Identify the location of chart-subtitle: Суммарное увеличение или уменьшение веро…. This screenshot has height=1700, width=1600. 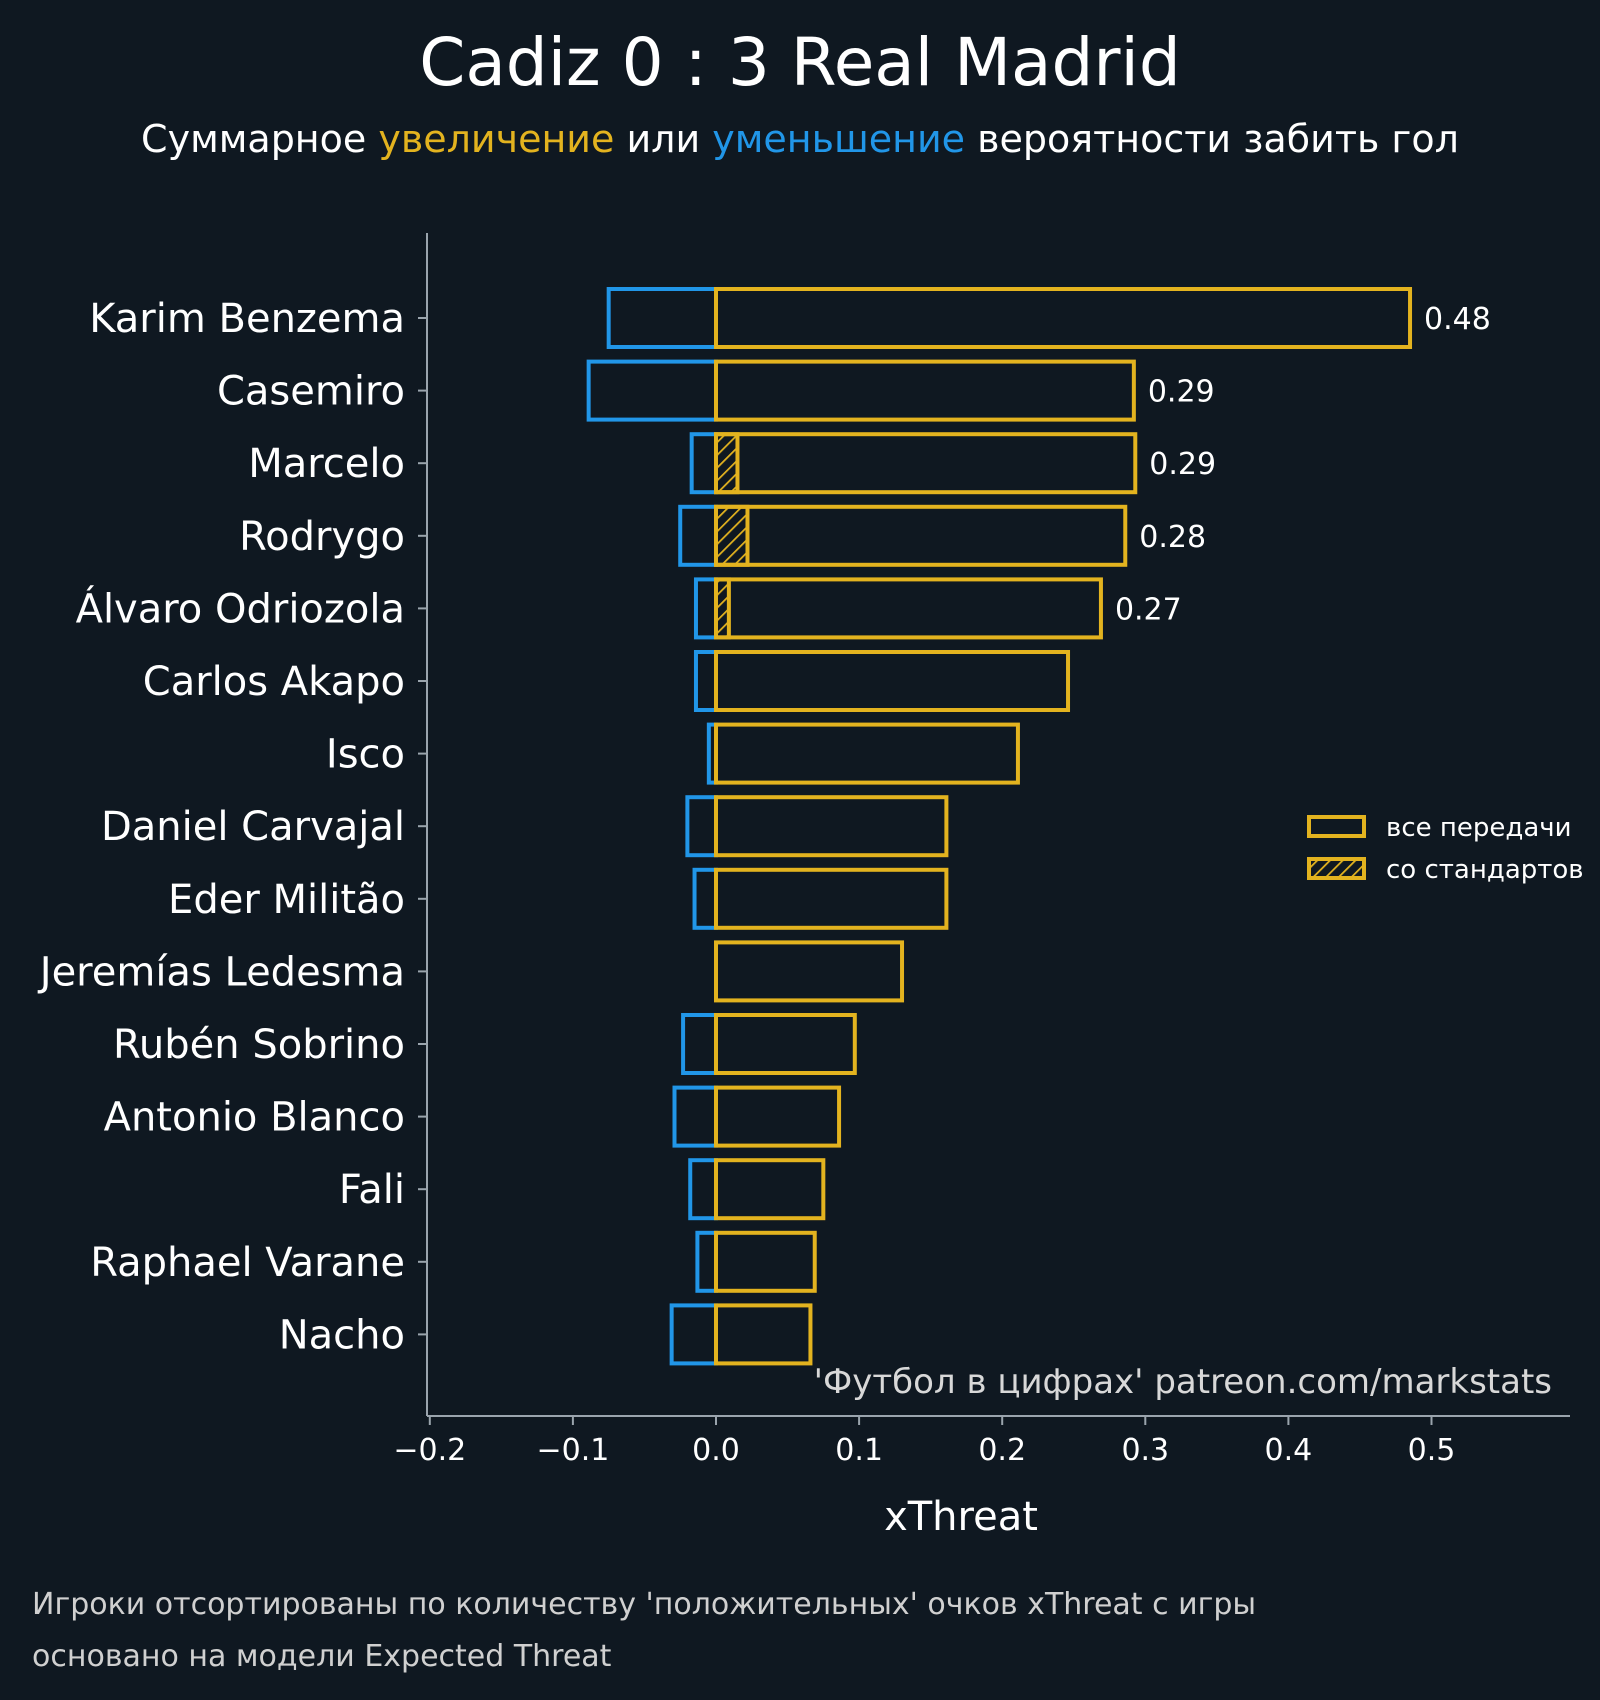
(800, 139).